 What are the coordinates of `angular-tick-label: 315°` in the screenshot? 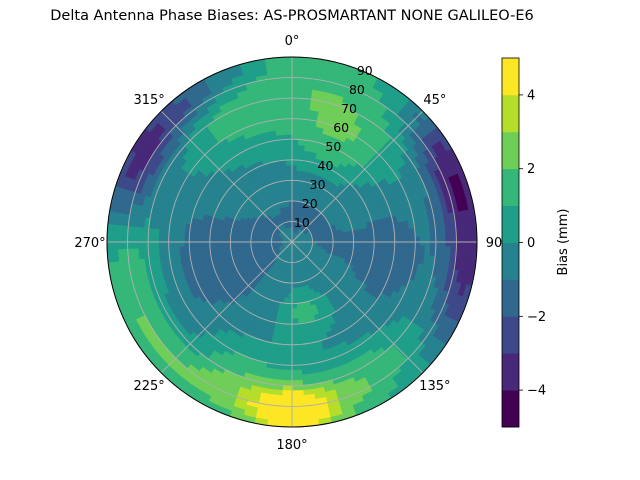 It's located at (148, 100).